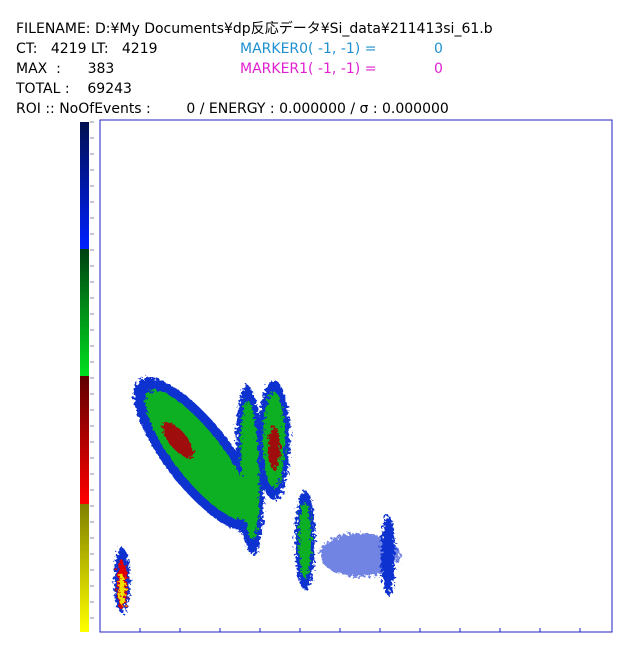 This screenshot has height=660, width=636. I want to click on counts: CT: 4219 LT: 4219, so click(87, 49).